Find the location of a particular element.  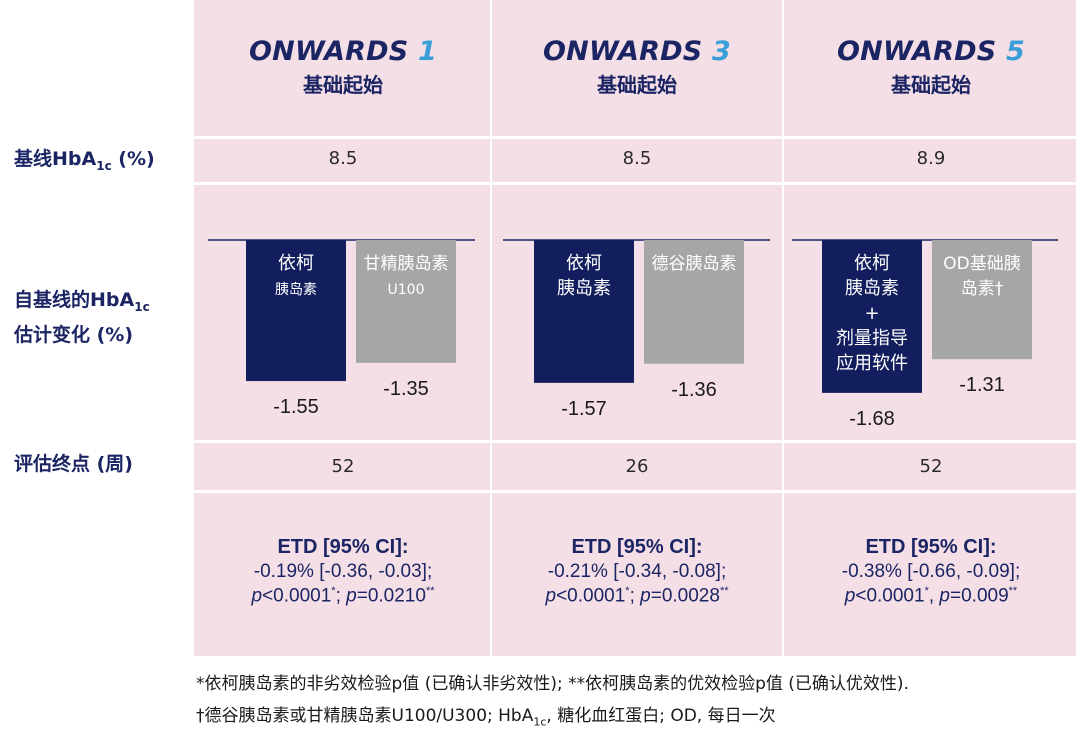

bar-value-label: -1.55 is located at coordinates (296, 407).